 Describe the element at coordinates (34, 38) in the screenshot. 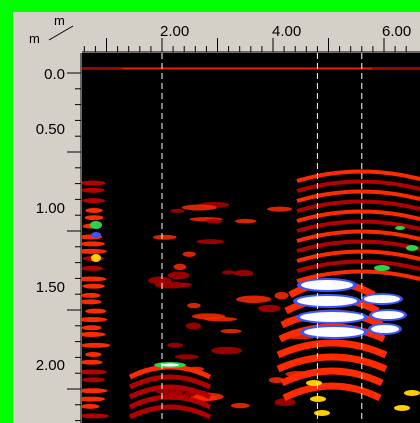

I see `y-unit-label: m` at that location.